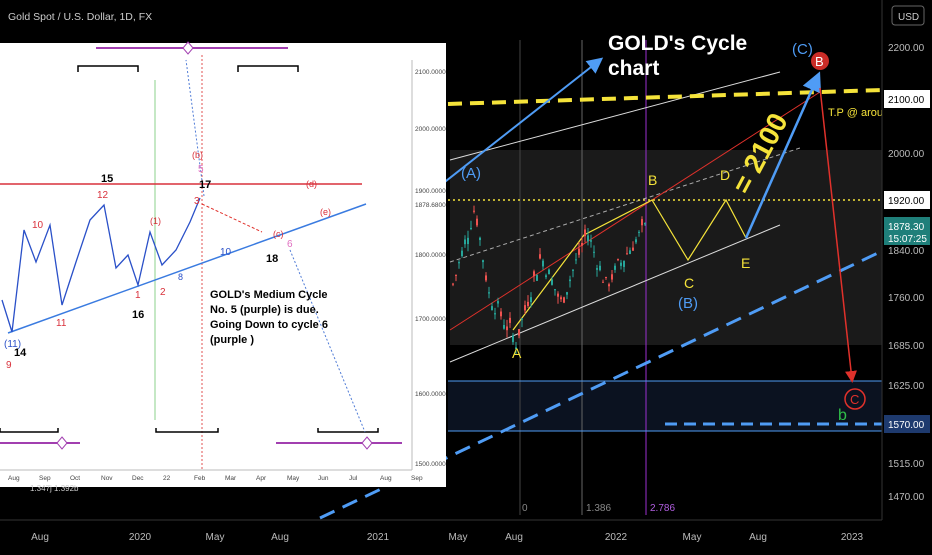 The height and width of the screenshot is (555, 932). What do you see at coordinates (188, 48) in the screenshot?
I see `inset-diamond-top` at bounding box center [188, 48].